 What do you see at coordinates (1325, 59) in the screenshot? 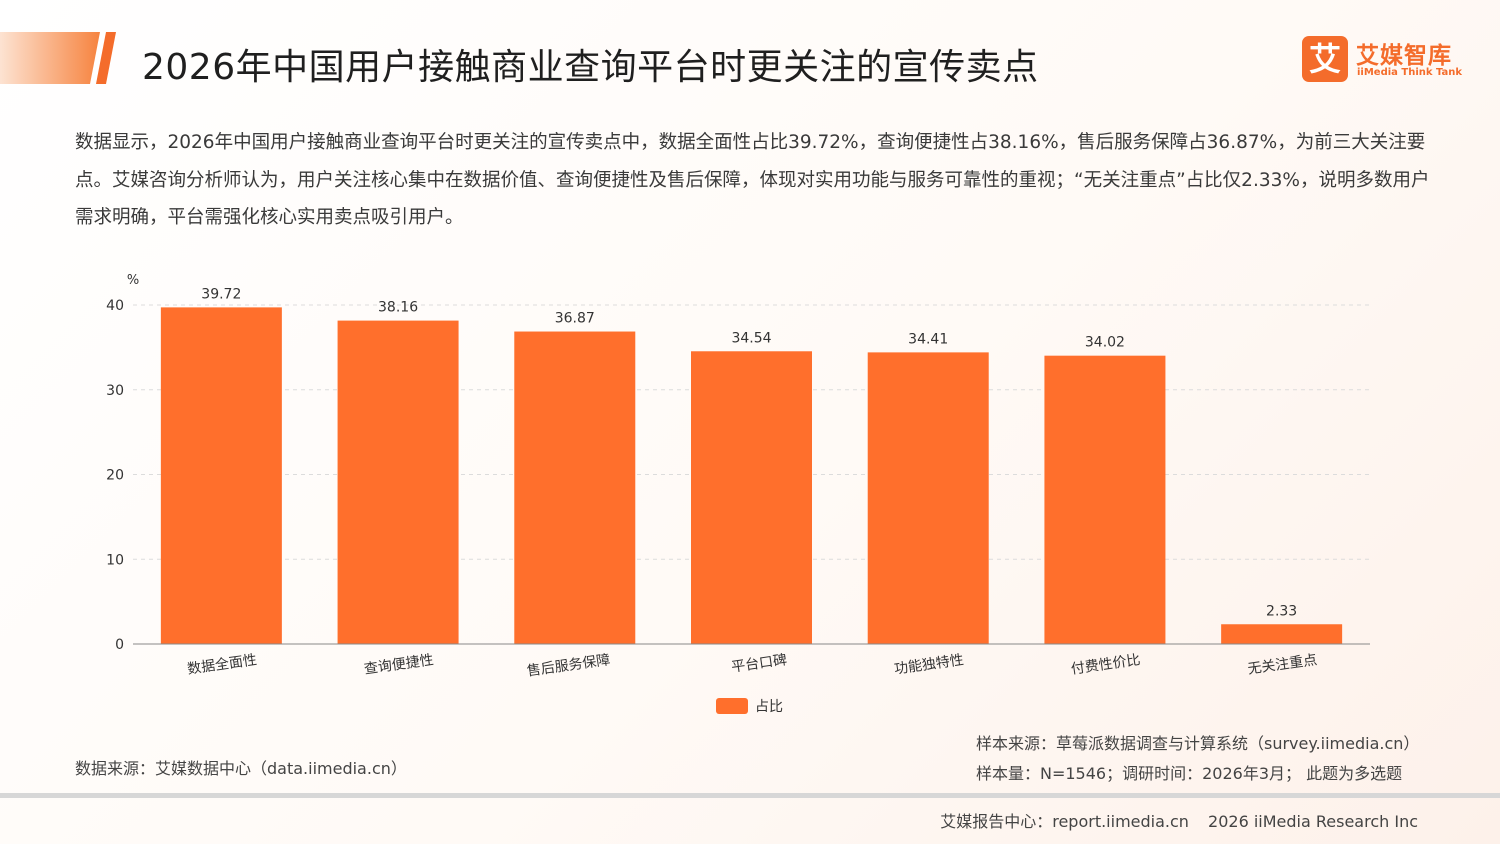
I see `logo-mark: 艾` at bounding box center [1325, 59].